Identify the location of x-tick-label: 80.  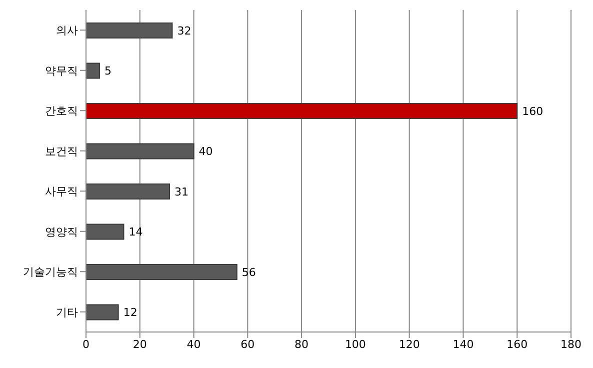
(301, 344).